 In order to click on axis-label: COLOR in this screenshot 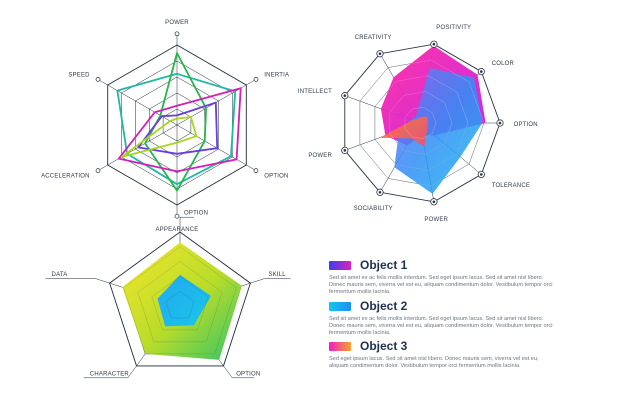, I will do `click(503, 64)`.